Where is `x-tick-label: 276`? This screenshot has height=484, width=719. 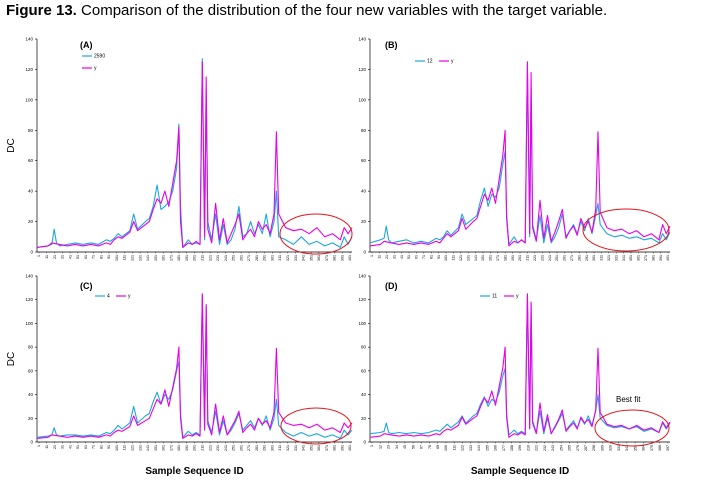
x-tick-label: 276 is located at coordinates (578, 448).